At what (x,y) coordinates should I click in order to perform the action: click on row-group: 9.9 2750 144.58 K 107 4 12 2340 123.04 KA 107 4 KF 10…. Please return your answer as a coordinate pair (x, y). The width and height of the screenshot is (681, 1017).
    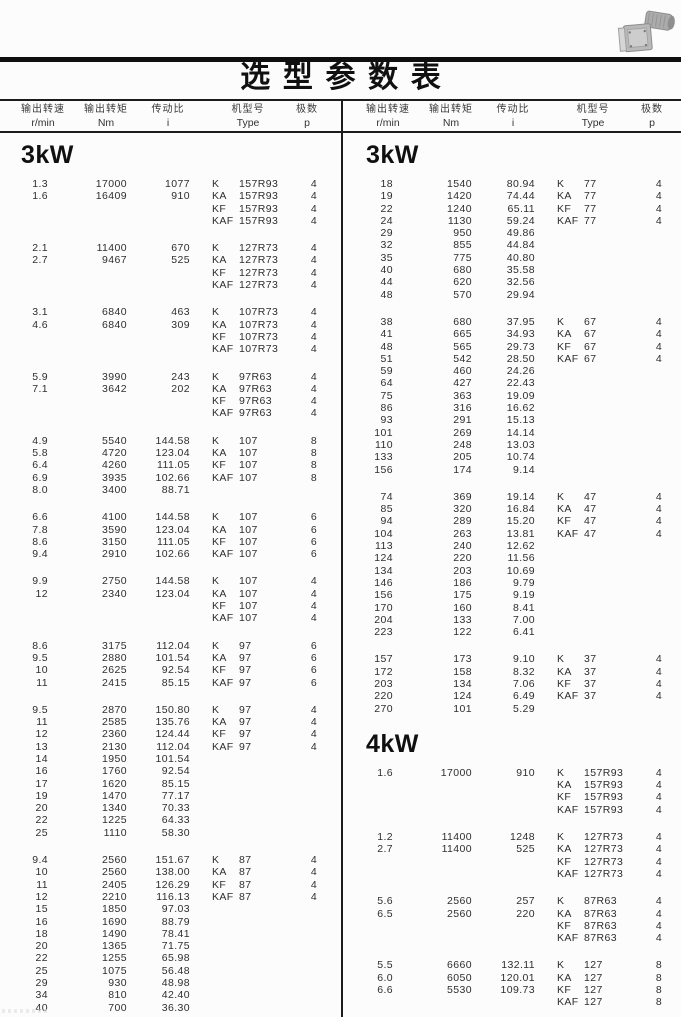
    Looking at the image, I should click on (170, 599).